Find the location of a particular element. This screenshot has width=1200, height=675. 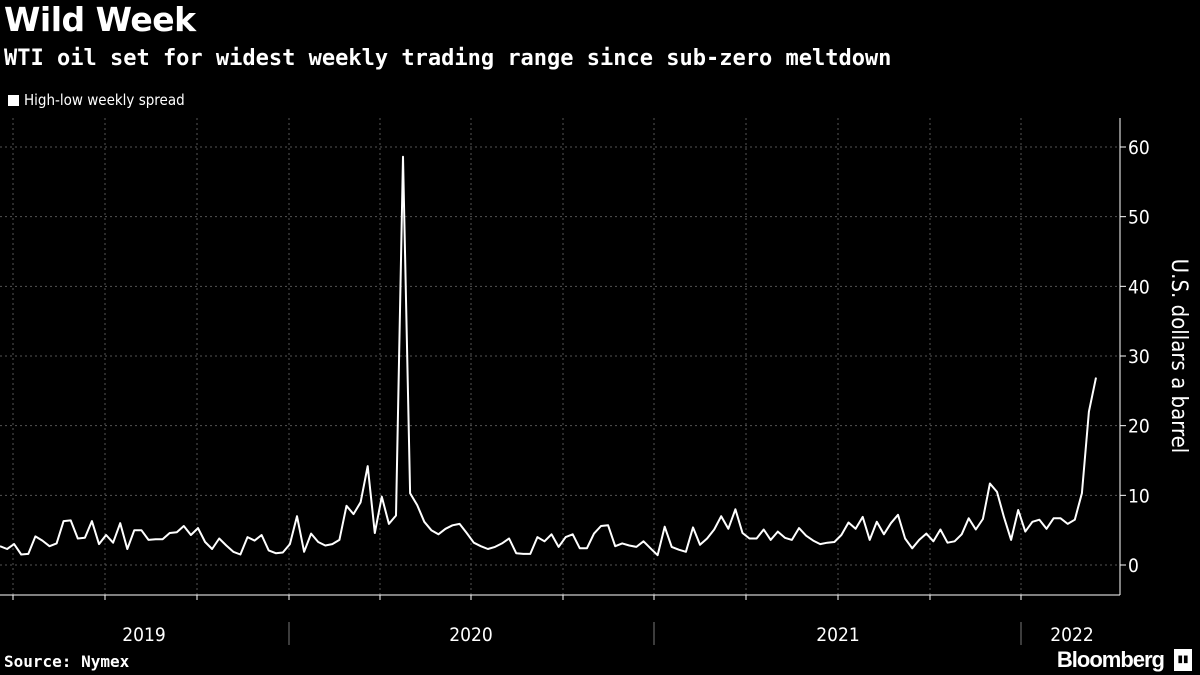

legend-swatch is located at coordinates (13, 100).